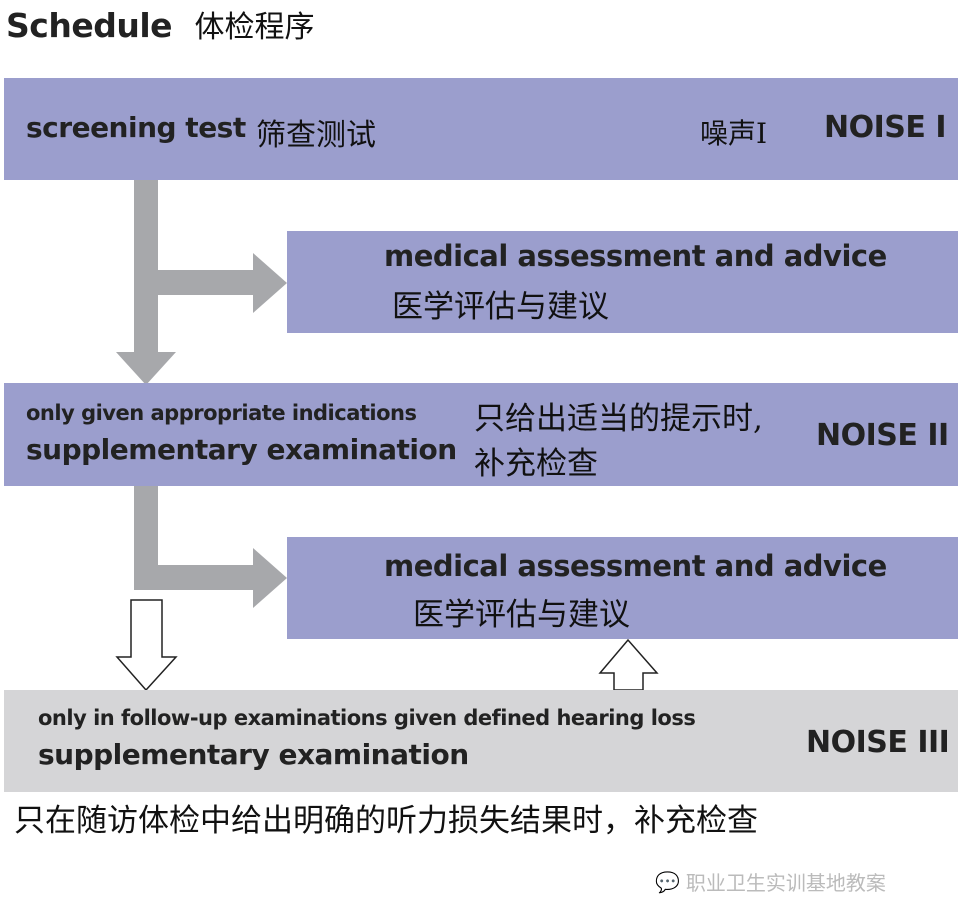 The width and height of the screenshot is (958, 922). Describe the element at coordinates (89, 25) in the screenshot. I see `title-en: Schedule` at that location.